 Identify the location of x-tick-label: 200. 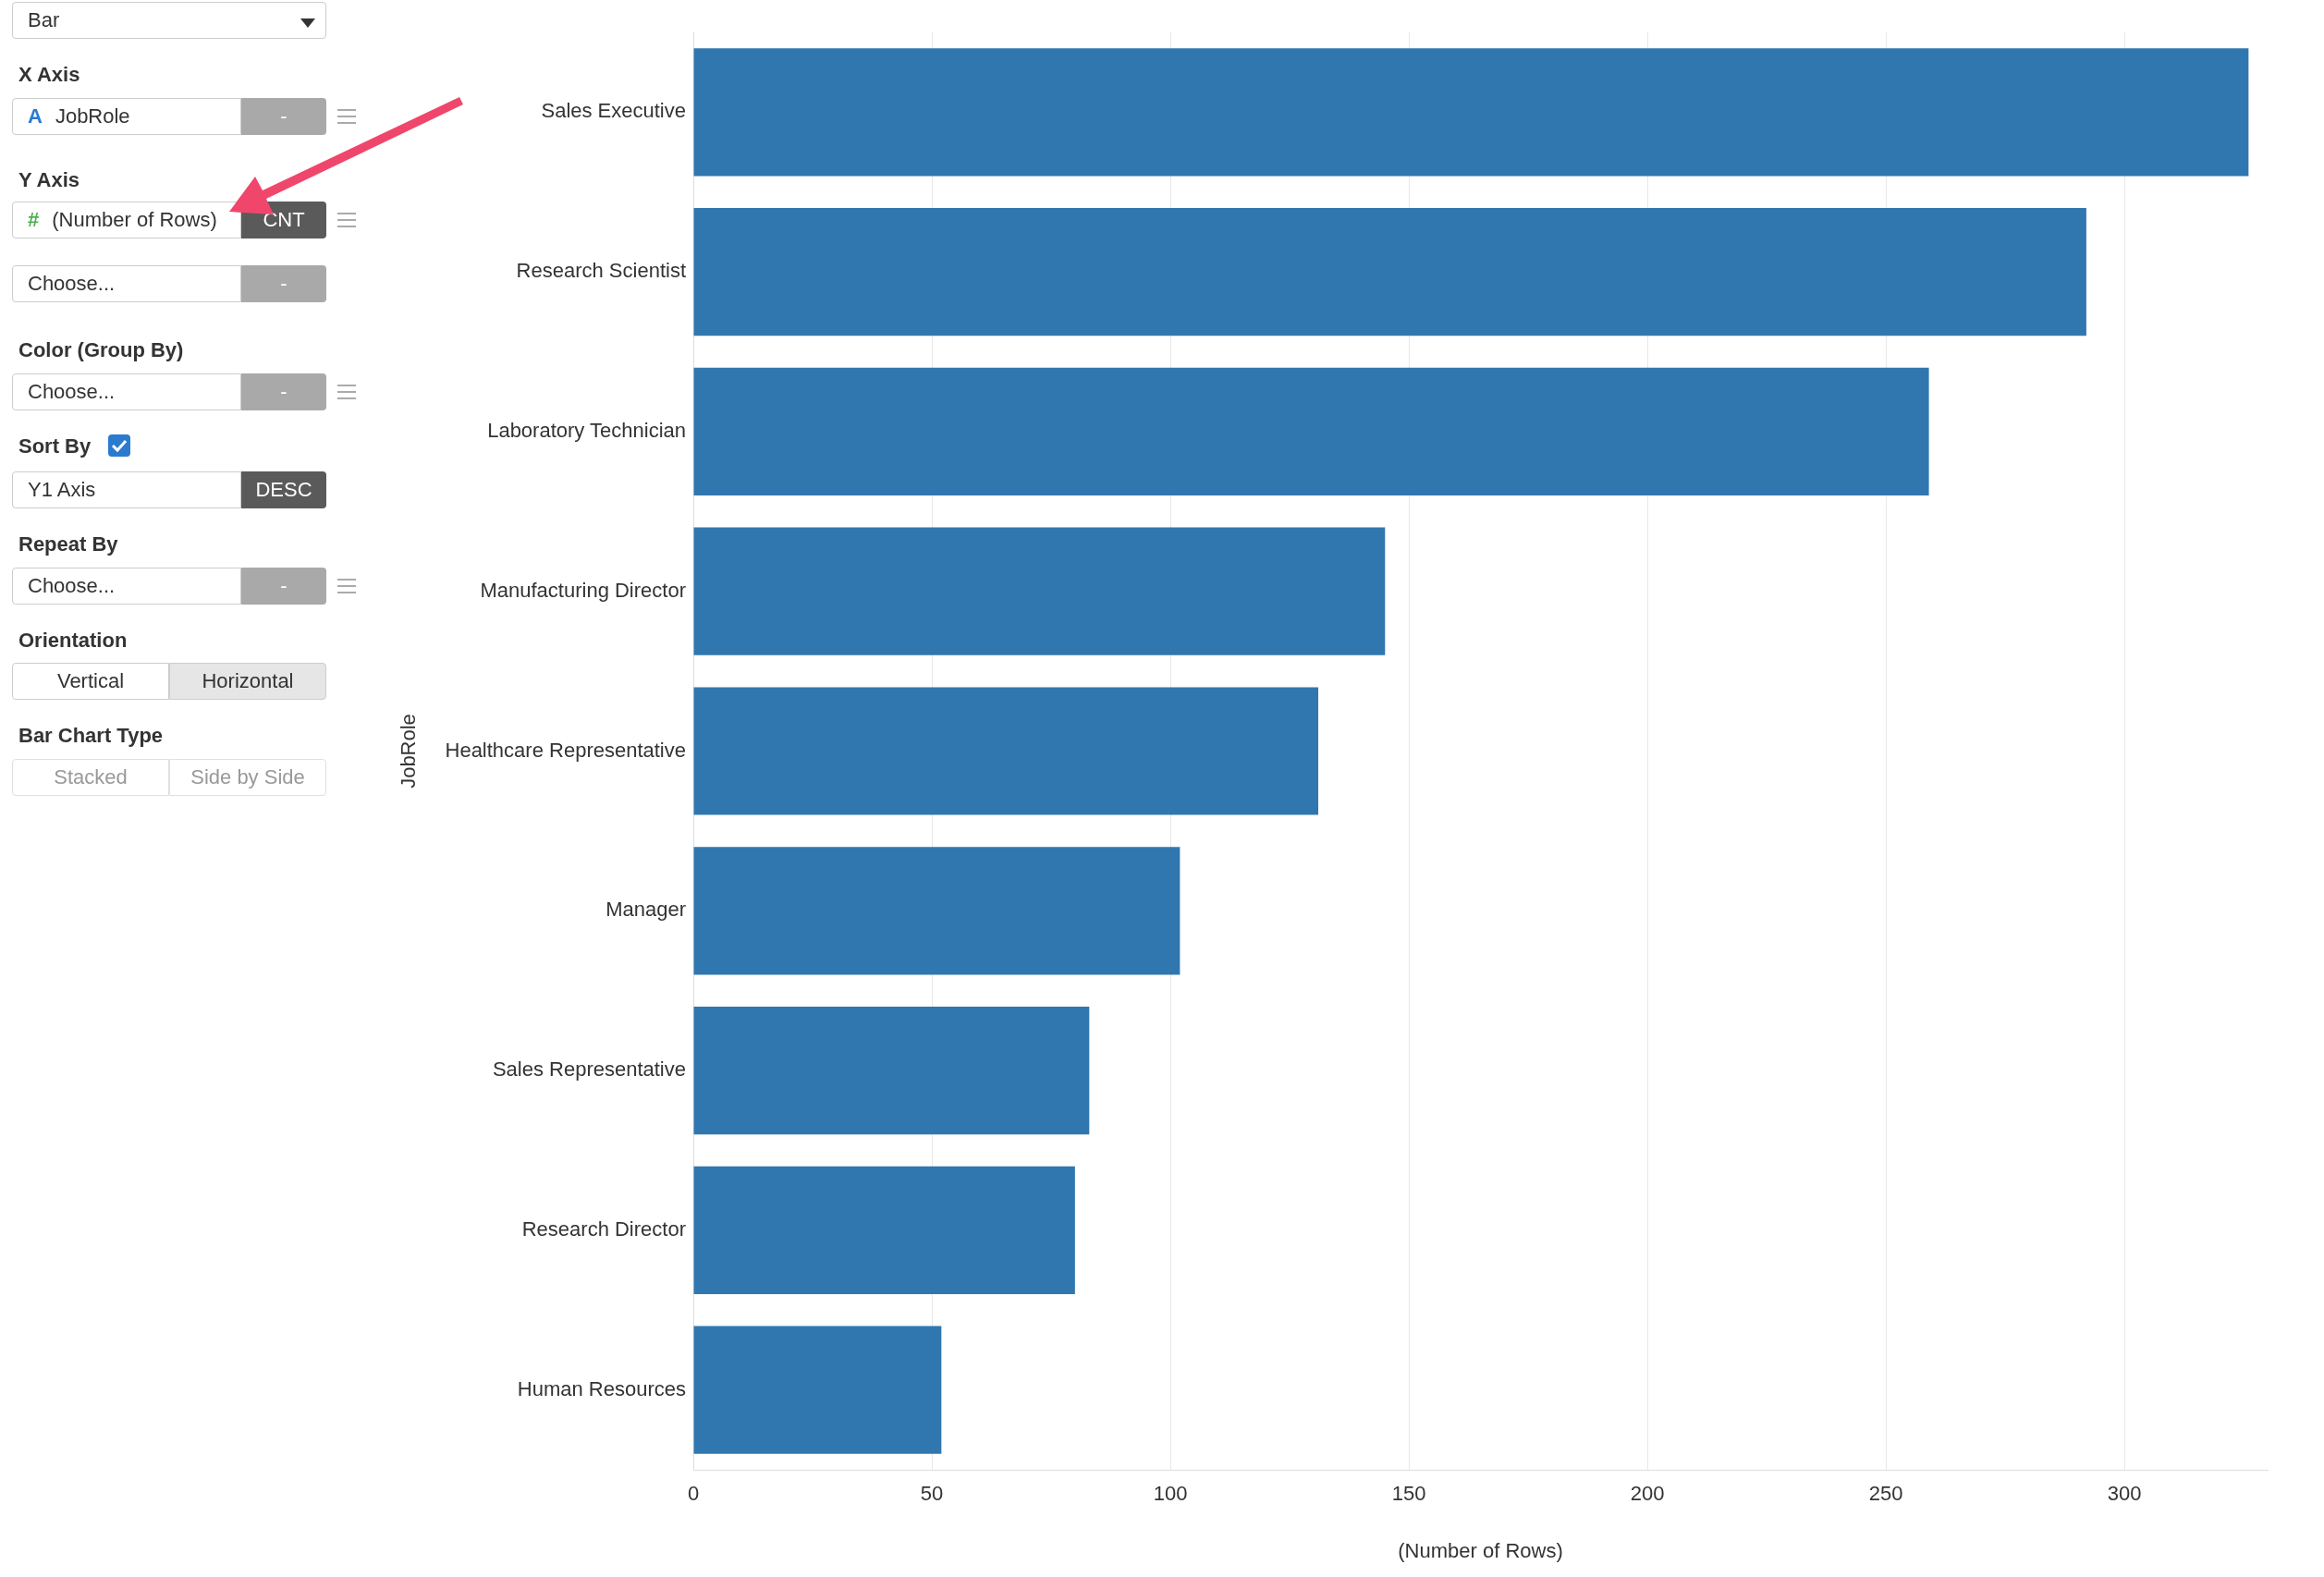
(1647, 1494).